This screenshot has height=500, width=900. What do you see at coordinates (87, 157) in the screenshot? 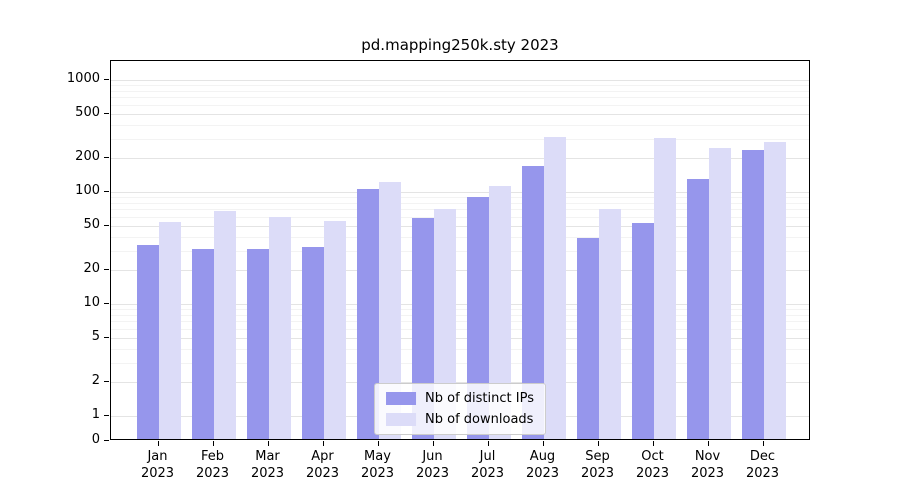
I see `y-tick-label: 200` at bounding box center [87, 157].